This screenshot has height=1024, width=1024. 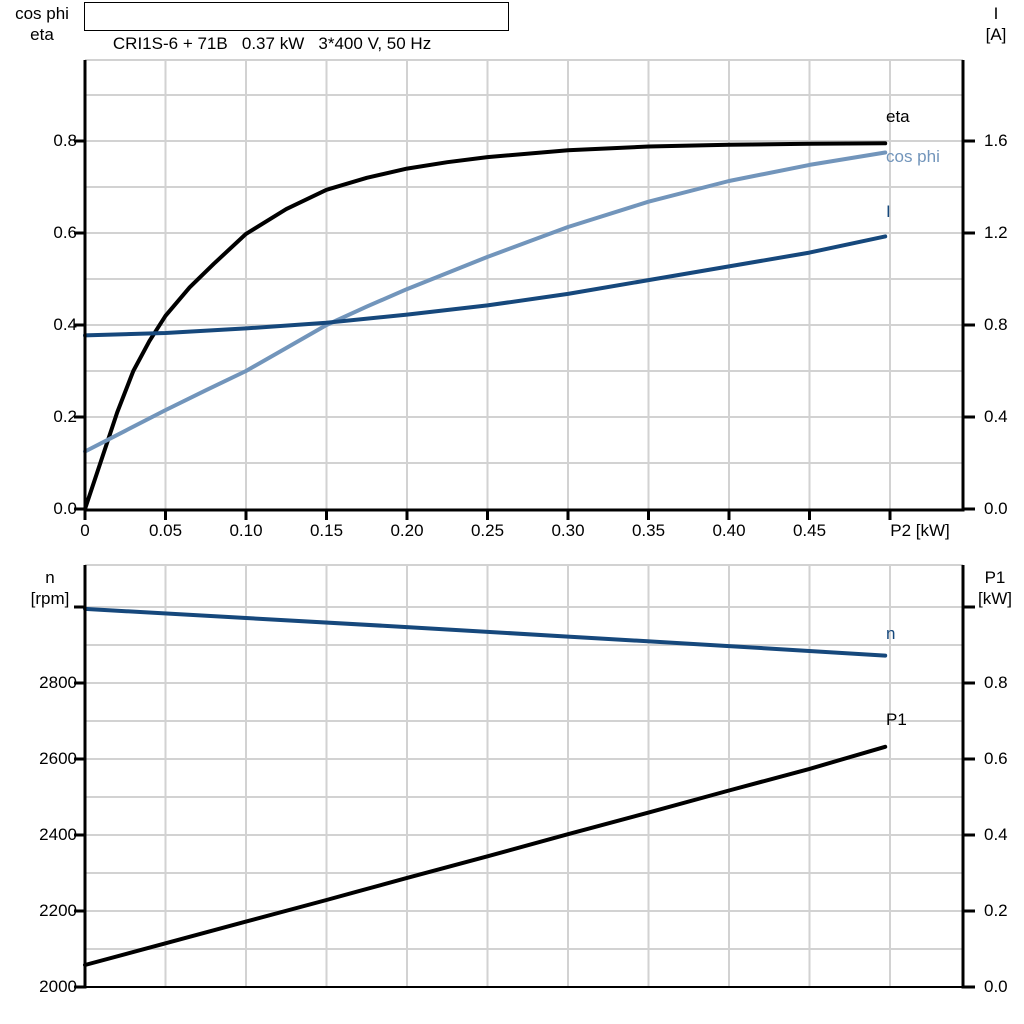 I want to click on top-x-tick-label: 0.05, so click(x=165, y=530).